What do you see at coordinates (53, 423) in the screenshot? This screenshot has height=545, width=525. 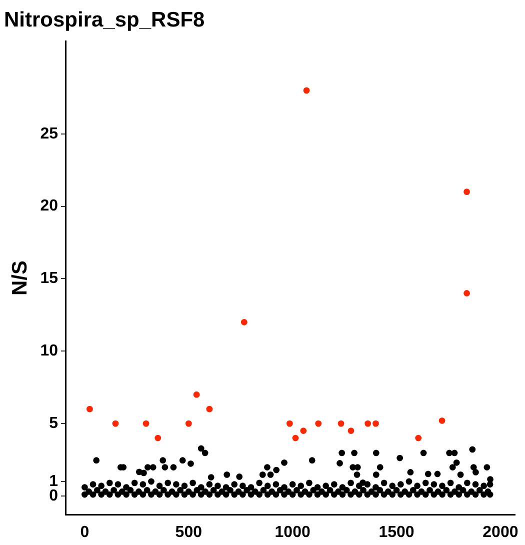 I see `y-tick-label: 5` at bounding box center [53, 423].